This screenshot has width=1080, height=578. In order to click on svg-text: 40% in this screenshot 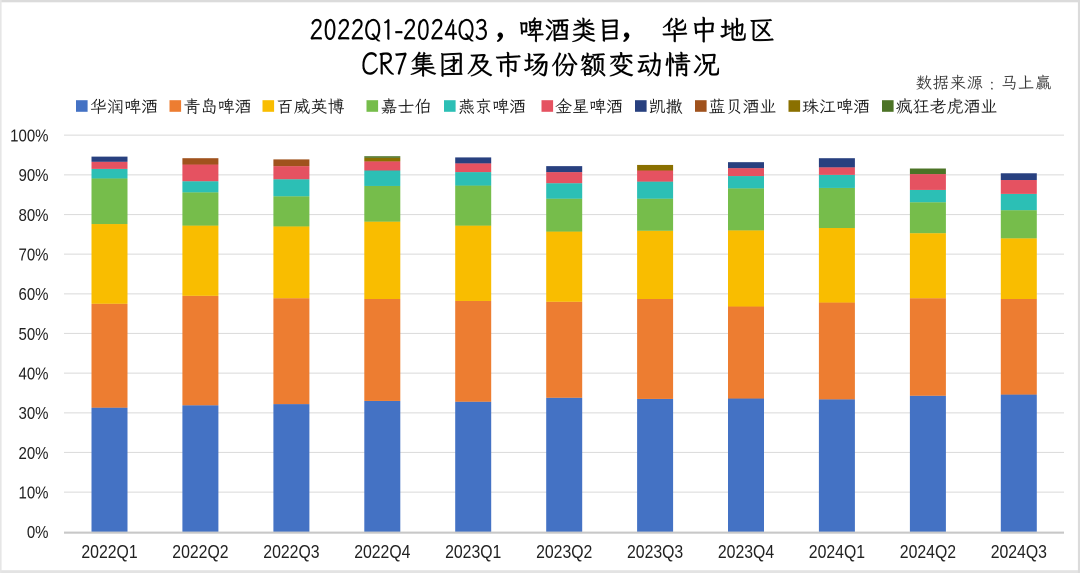, I will do `click(33, 374)`.